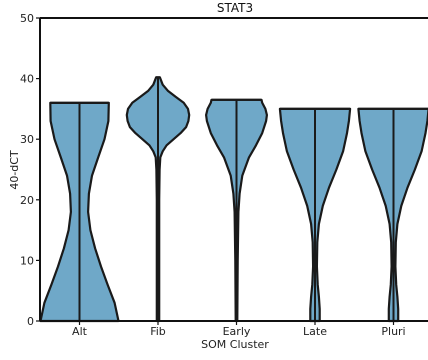  Describe the element at coordinates (14, 170) in the screenshot. I see `y-axis-title: 40-dCT` at that location.